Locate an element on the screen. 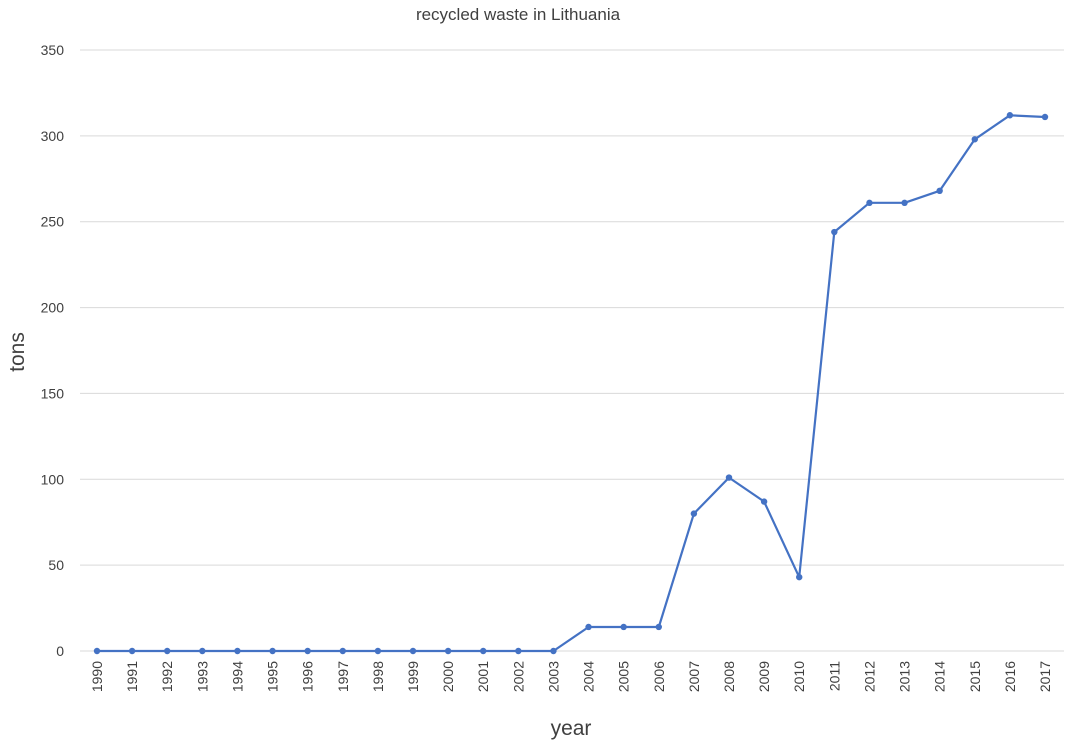 This screenshot has height=749, width=1072. x-tick-label-1992: 1992 is located at coordinates (167, 676).